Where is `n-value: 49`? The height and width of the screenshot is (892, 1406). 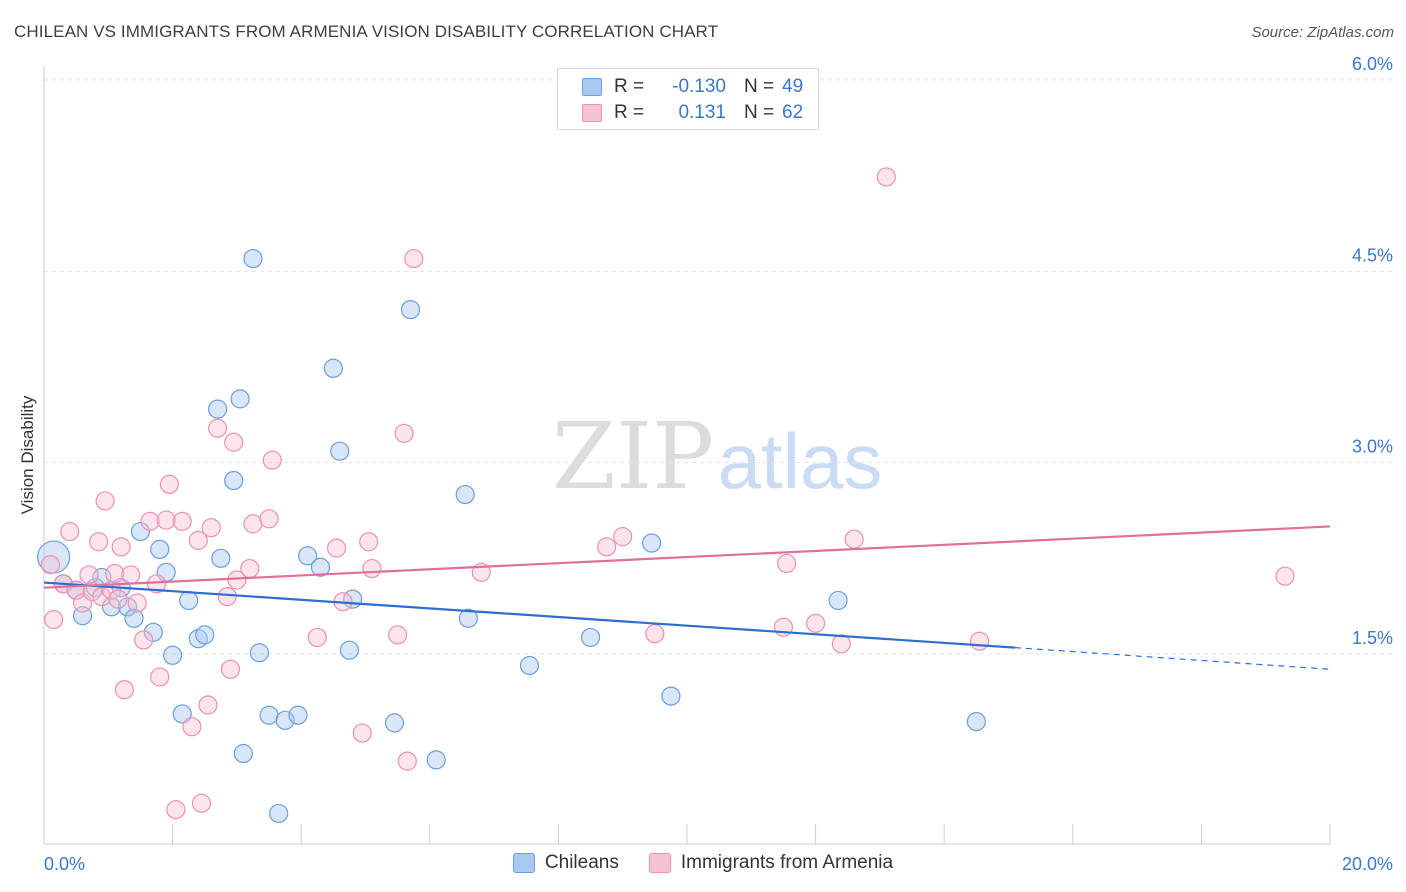
n-value: 49 is located at coordinates (793, 86).